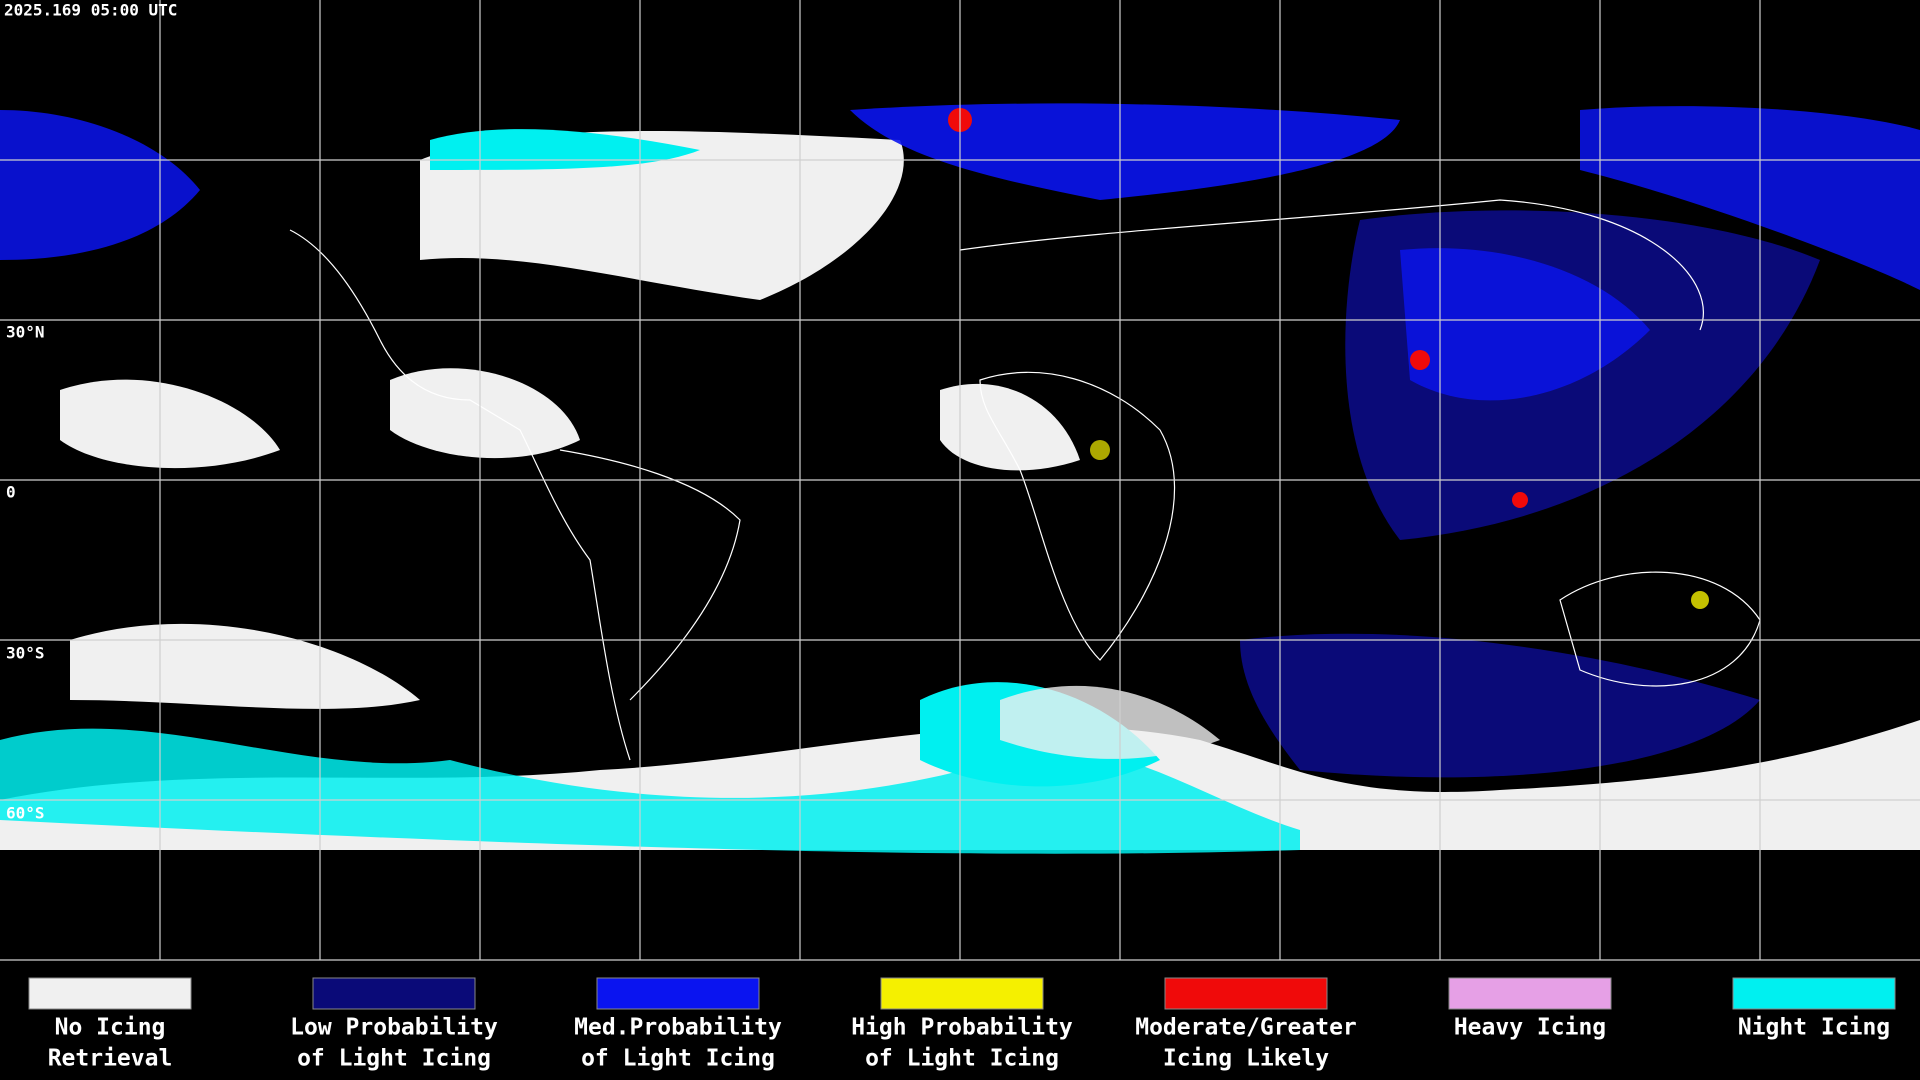 The image size is (1920, 1080). I want to click on legend-label: Night Icing, so click(1814, 1028).